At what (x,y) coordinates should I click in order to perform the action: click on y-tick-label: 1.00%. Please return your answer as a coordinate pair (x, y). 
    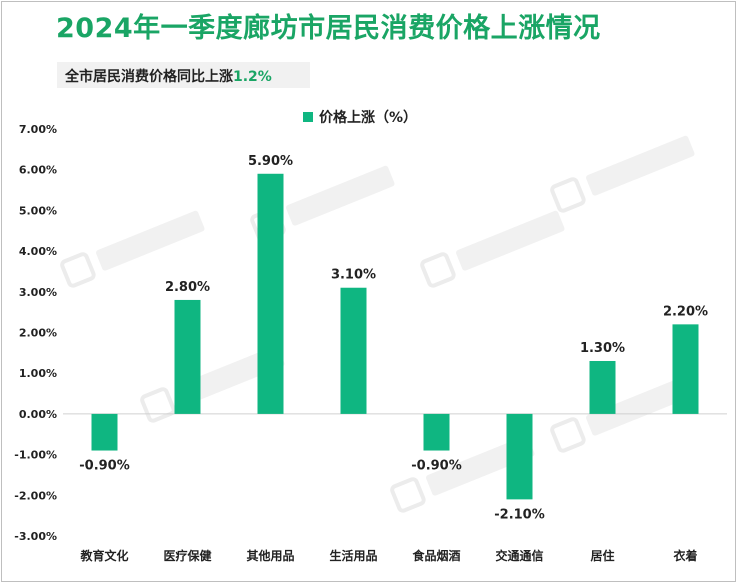
    Looking at the image, I should click on (38, 373).